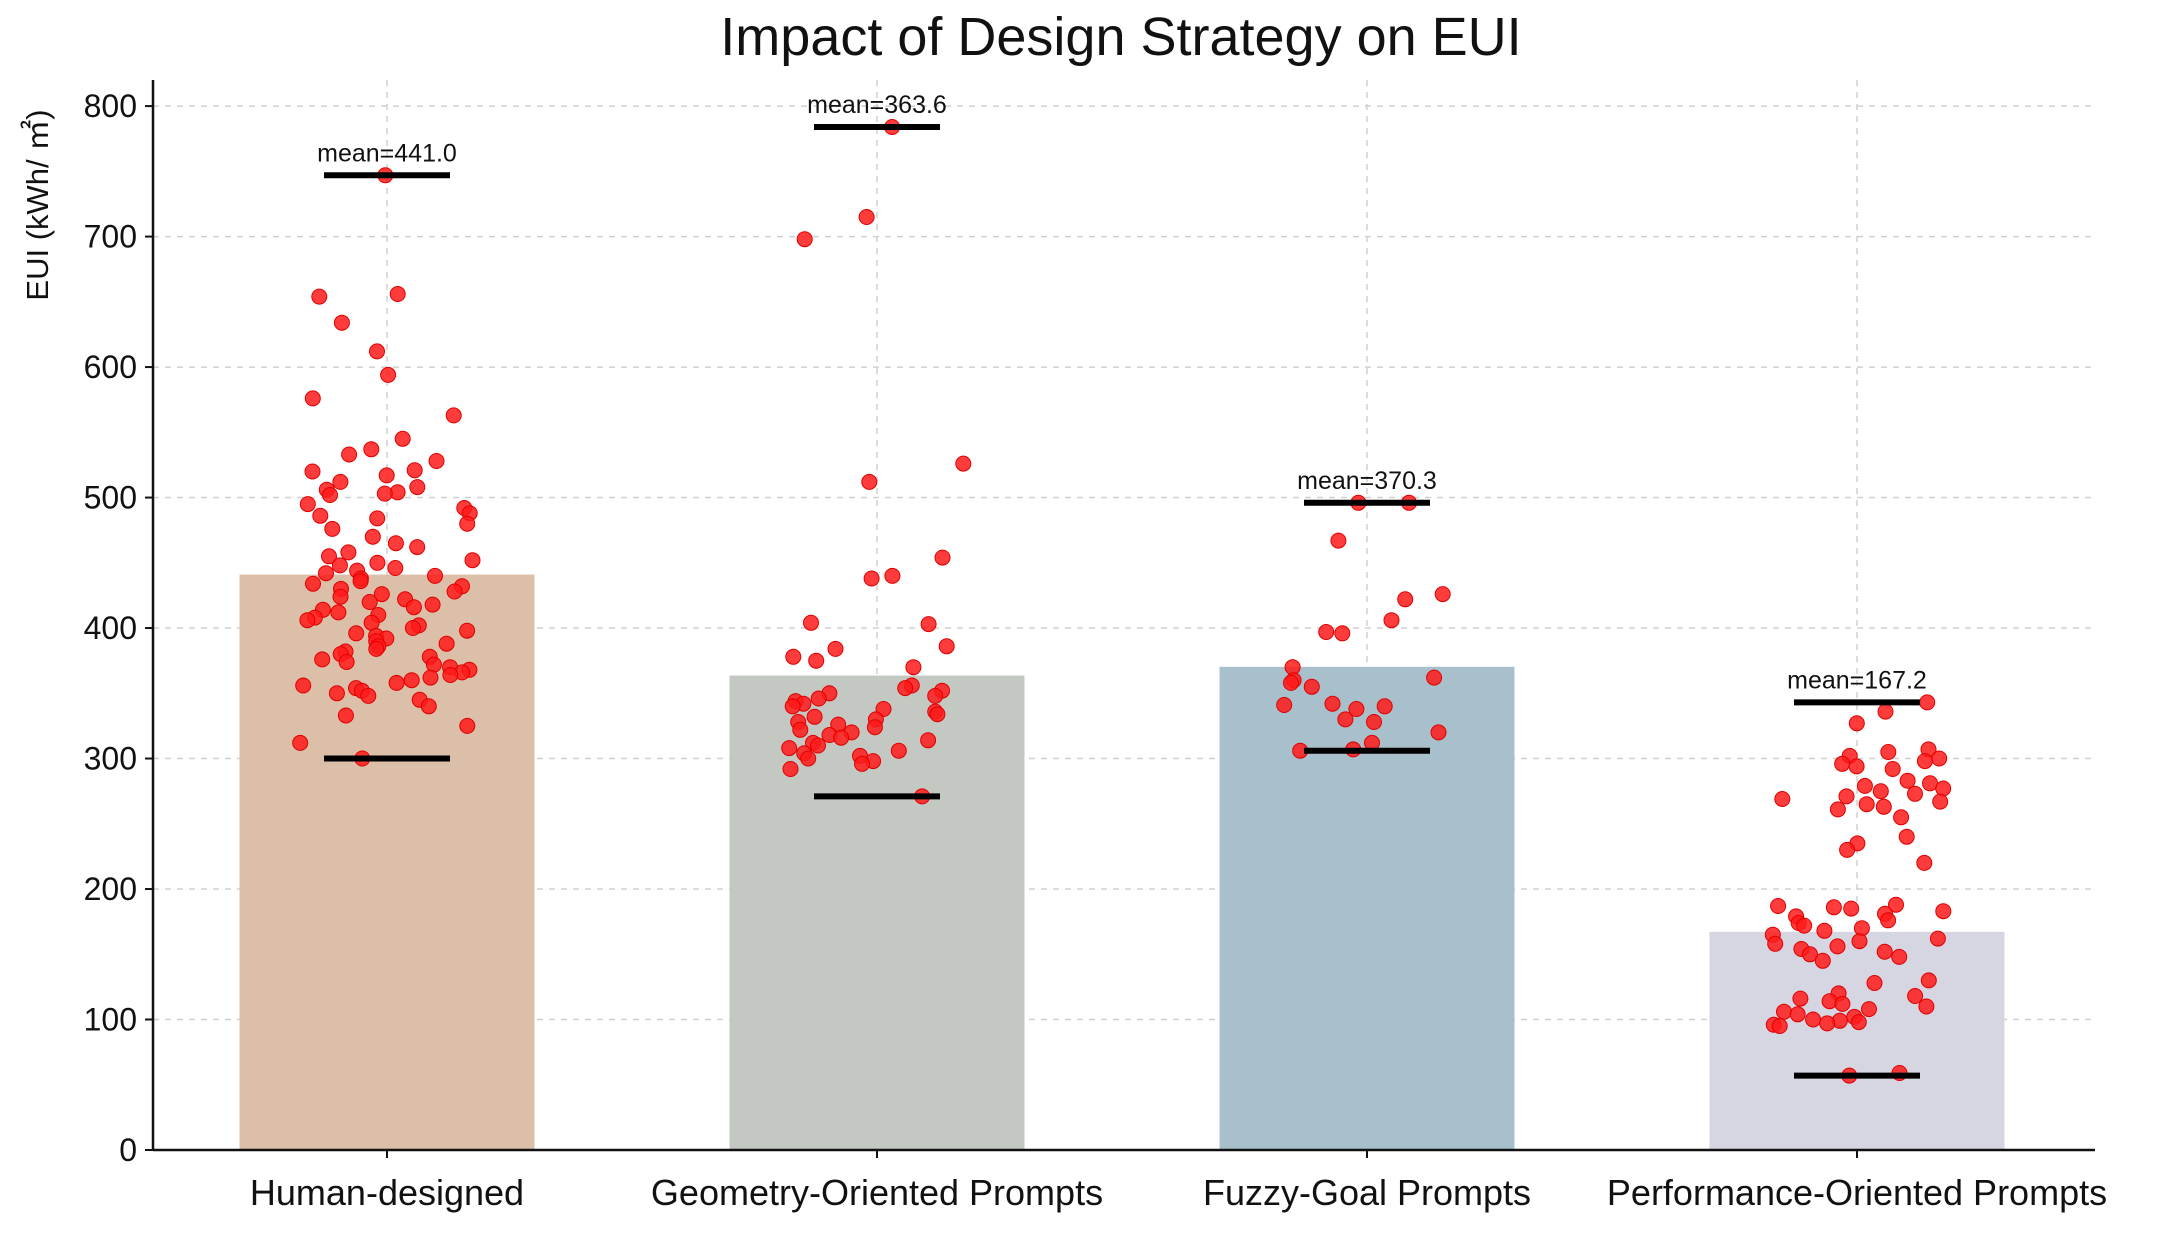 This screenshot has width=2159, height=1239. What do you see at coordinates (110, 889) in the screenshot?
I see `y-tick-label: 200` at bounding box center [110, 889].